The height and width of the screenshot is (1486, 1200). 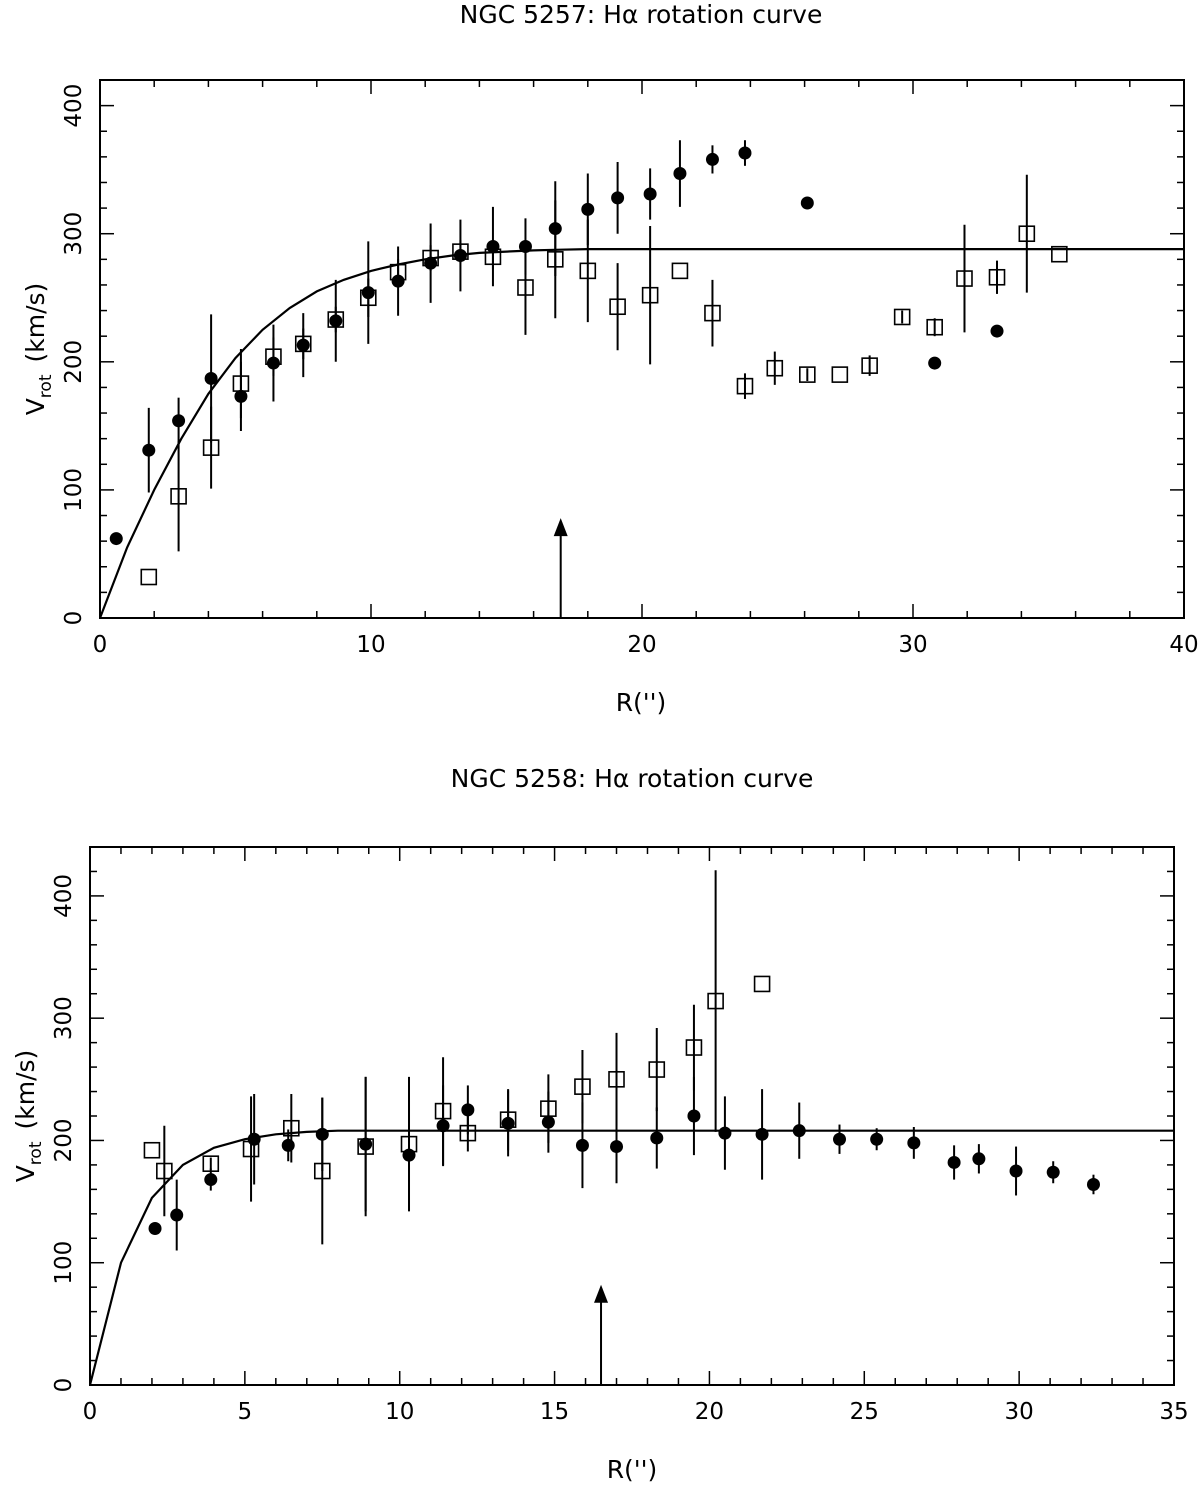 What do you see at coordinates (64, 1263) in the screenshot?
I see `y-tick-label: 100` at bounding box center [64, 1263].